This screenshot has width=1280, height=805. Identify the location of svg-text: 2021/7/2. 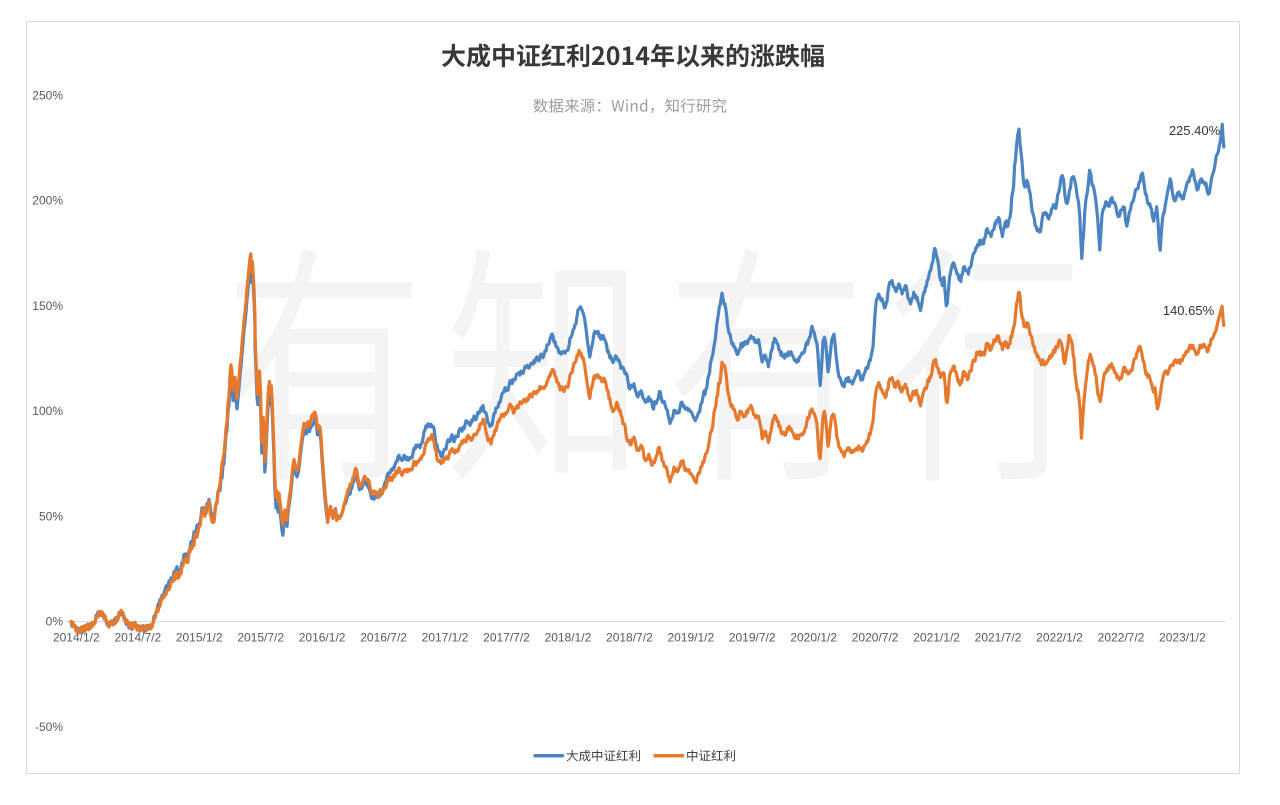
(998, 638).